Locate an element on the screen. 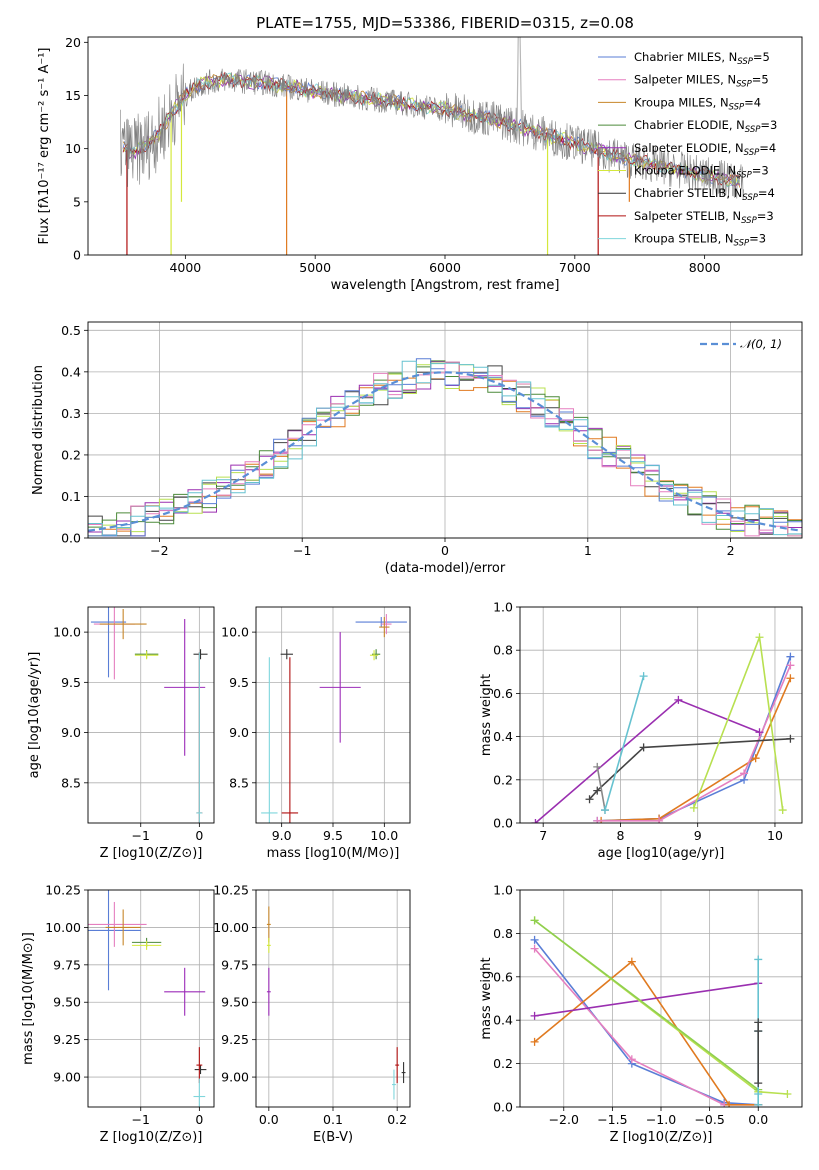 This screenshot has width=819, height=1170. x-tick-label: 6000 is located at coordinates (445, 267).